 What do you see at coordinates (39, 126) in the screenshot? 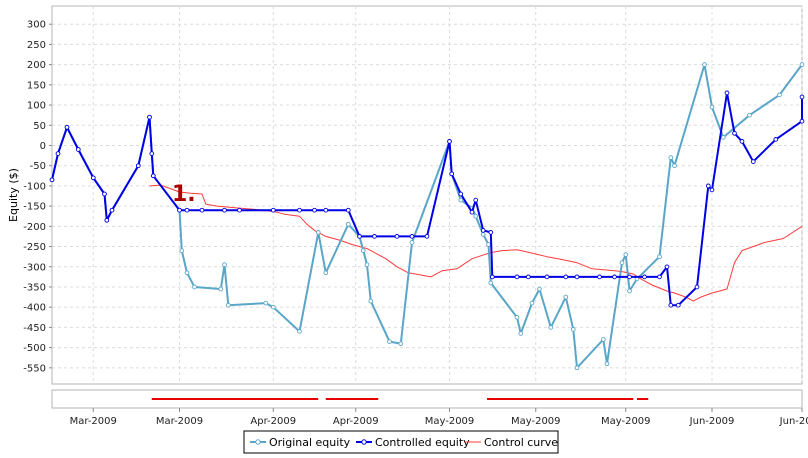
I see `y-tick-label: 50` at bounding box center [39, 126].